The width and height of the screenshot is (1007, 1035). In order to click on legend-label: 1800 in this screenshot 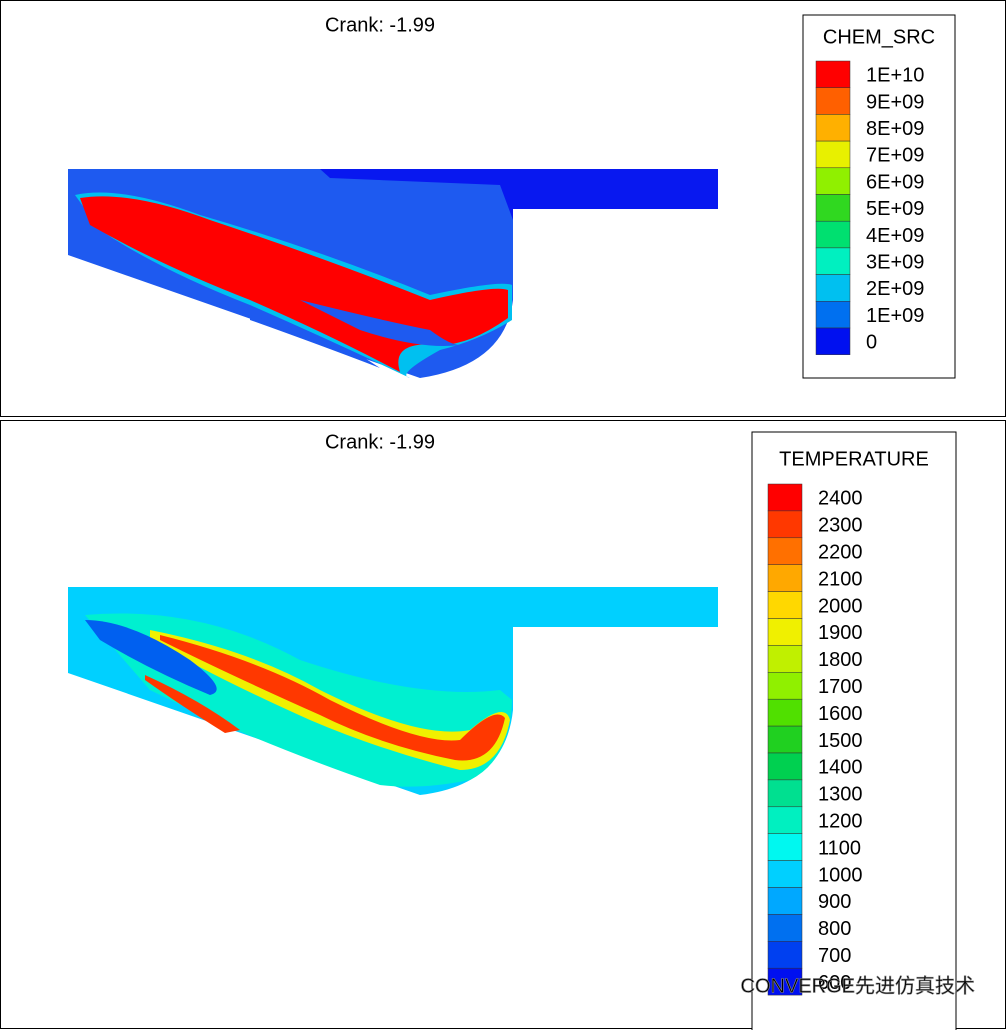, I will do `click(840, 660)`.